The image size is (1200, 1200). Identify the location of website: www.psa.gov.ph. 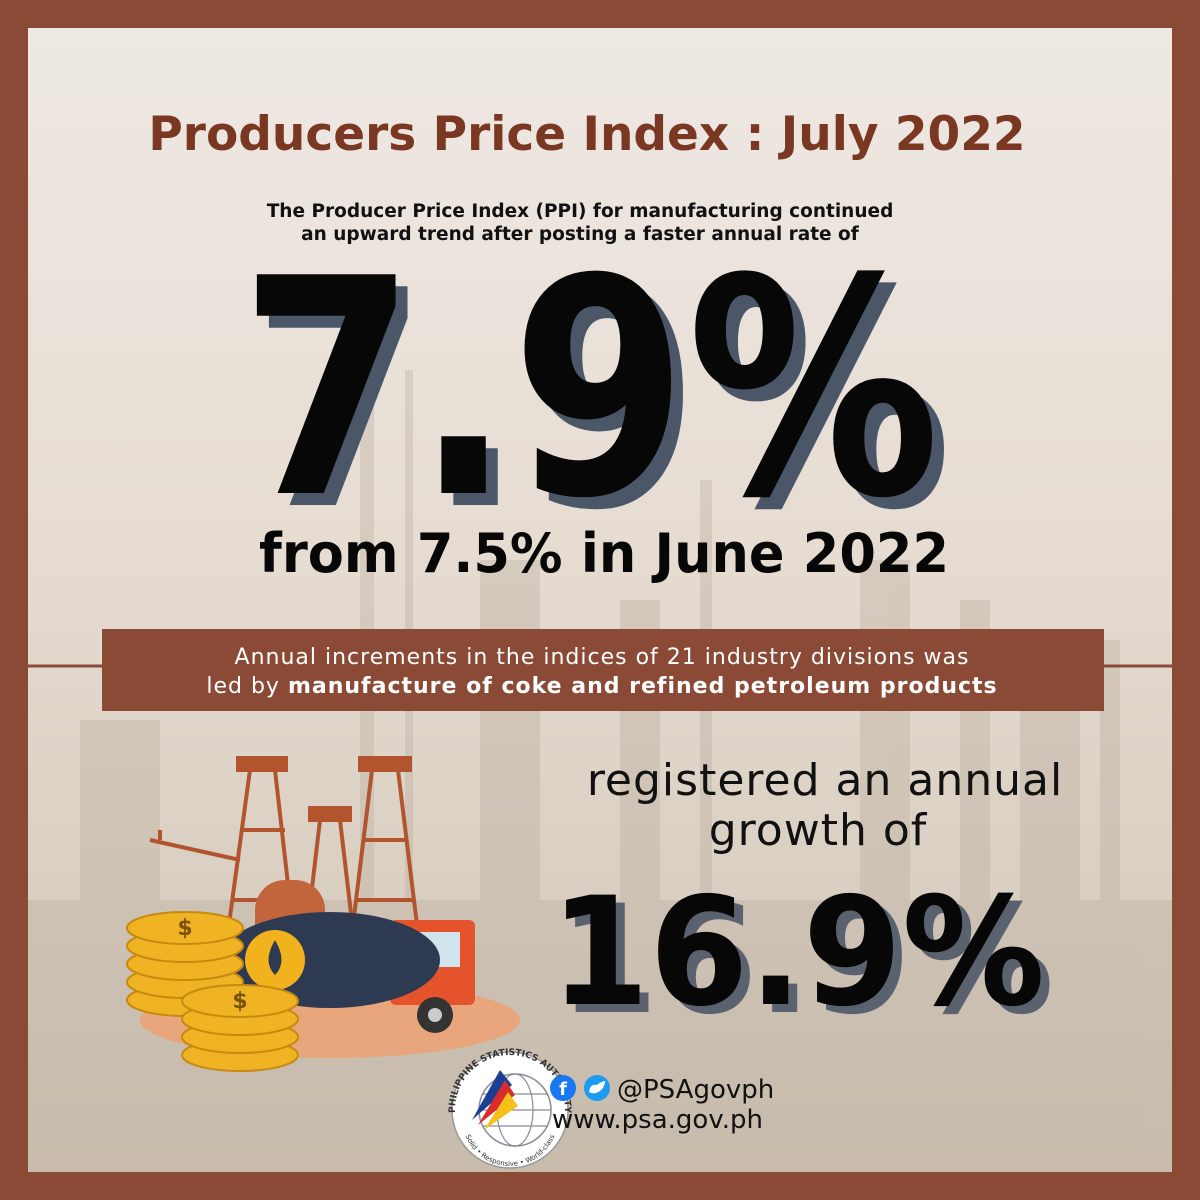
(657, 1120).